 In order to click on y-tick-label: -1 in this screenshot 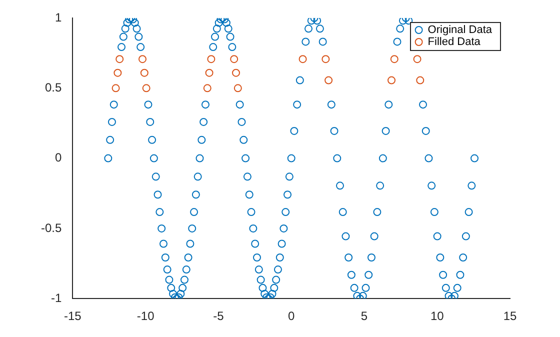, I will do `click(56, 297)`.